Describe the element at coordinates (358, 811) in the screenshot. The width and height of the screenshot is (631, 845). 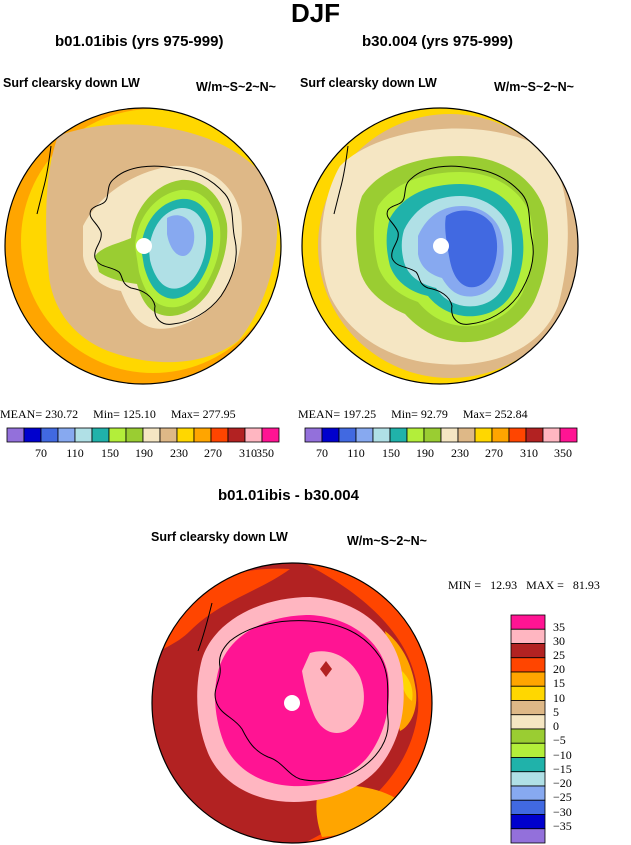
I see `diff-band-orange-south` at that location.